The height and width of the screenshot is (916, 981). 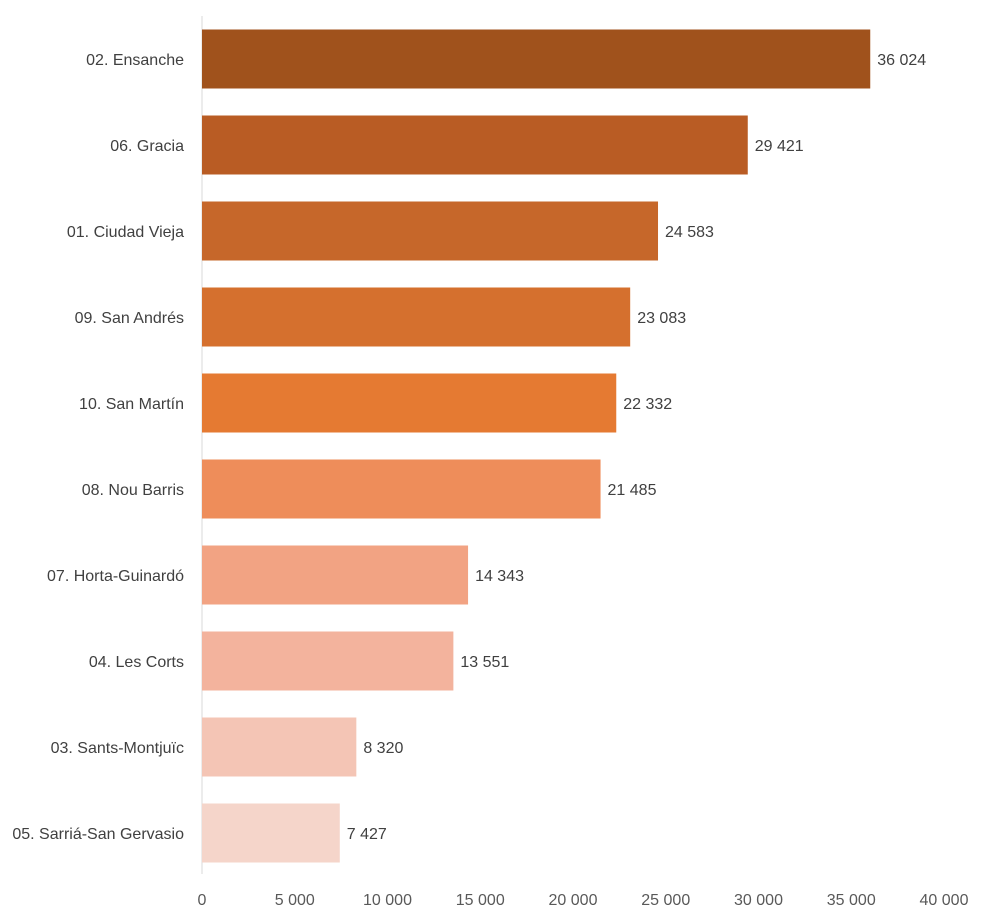 I want to click on x-tick-label: 0, so click(x=202, y=900).